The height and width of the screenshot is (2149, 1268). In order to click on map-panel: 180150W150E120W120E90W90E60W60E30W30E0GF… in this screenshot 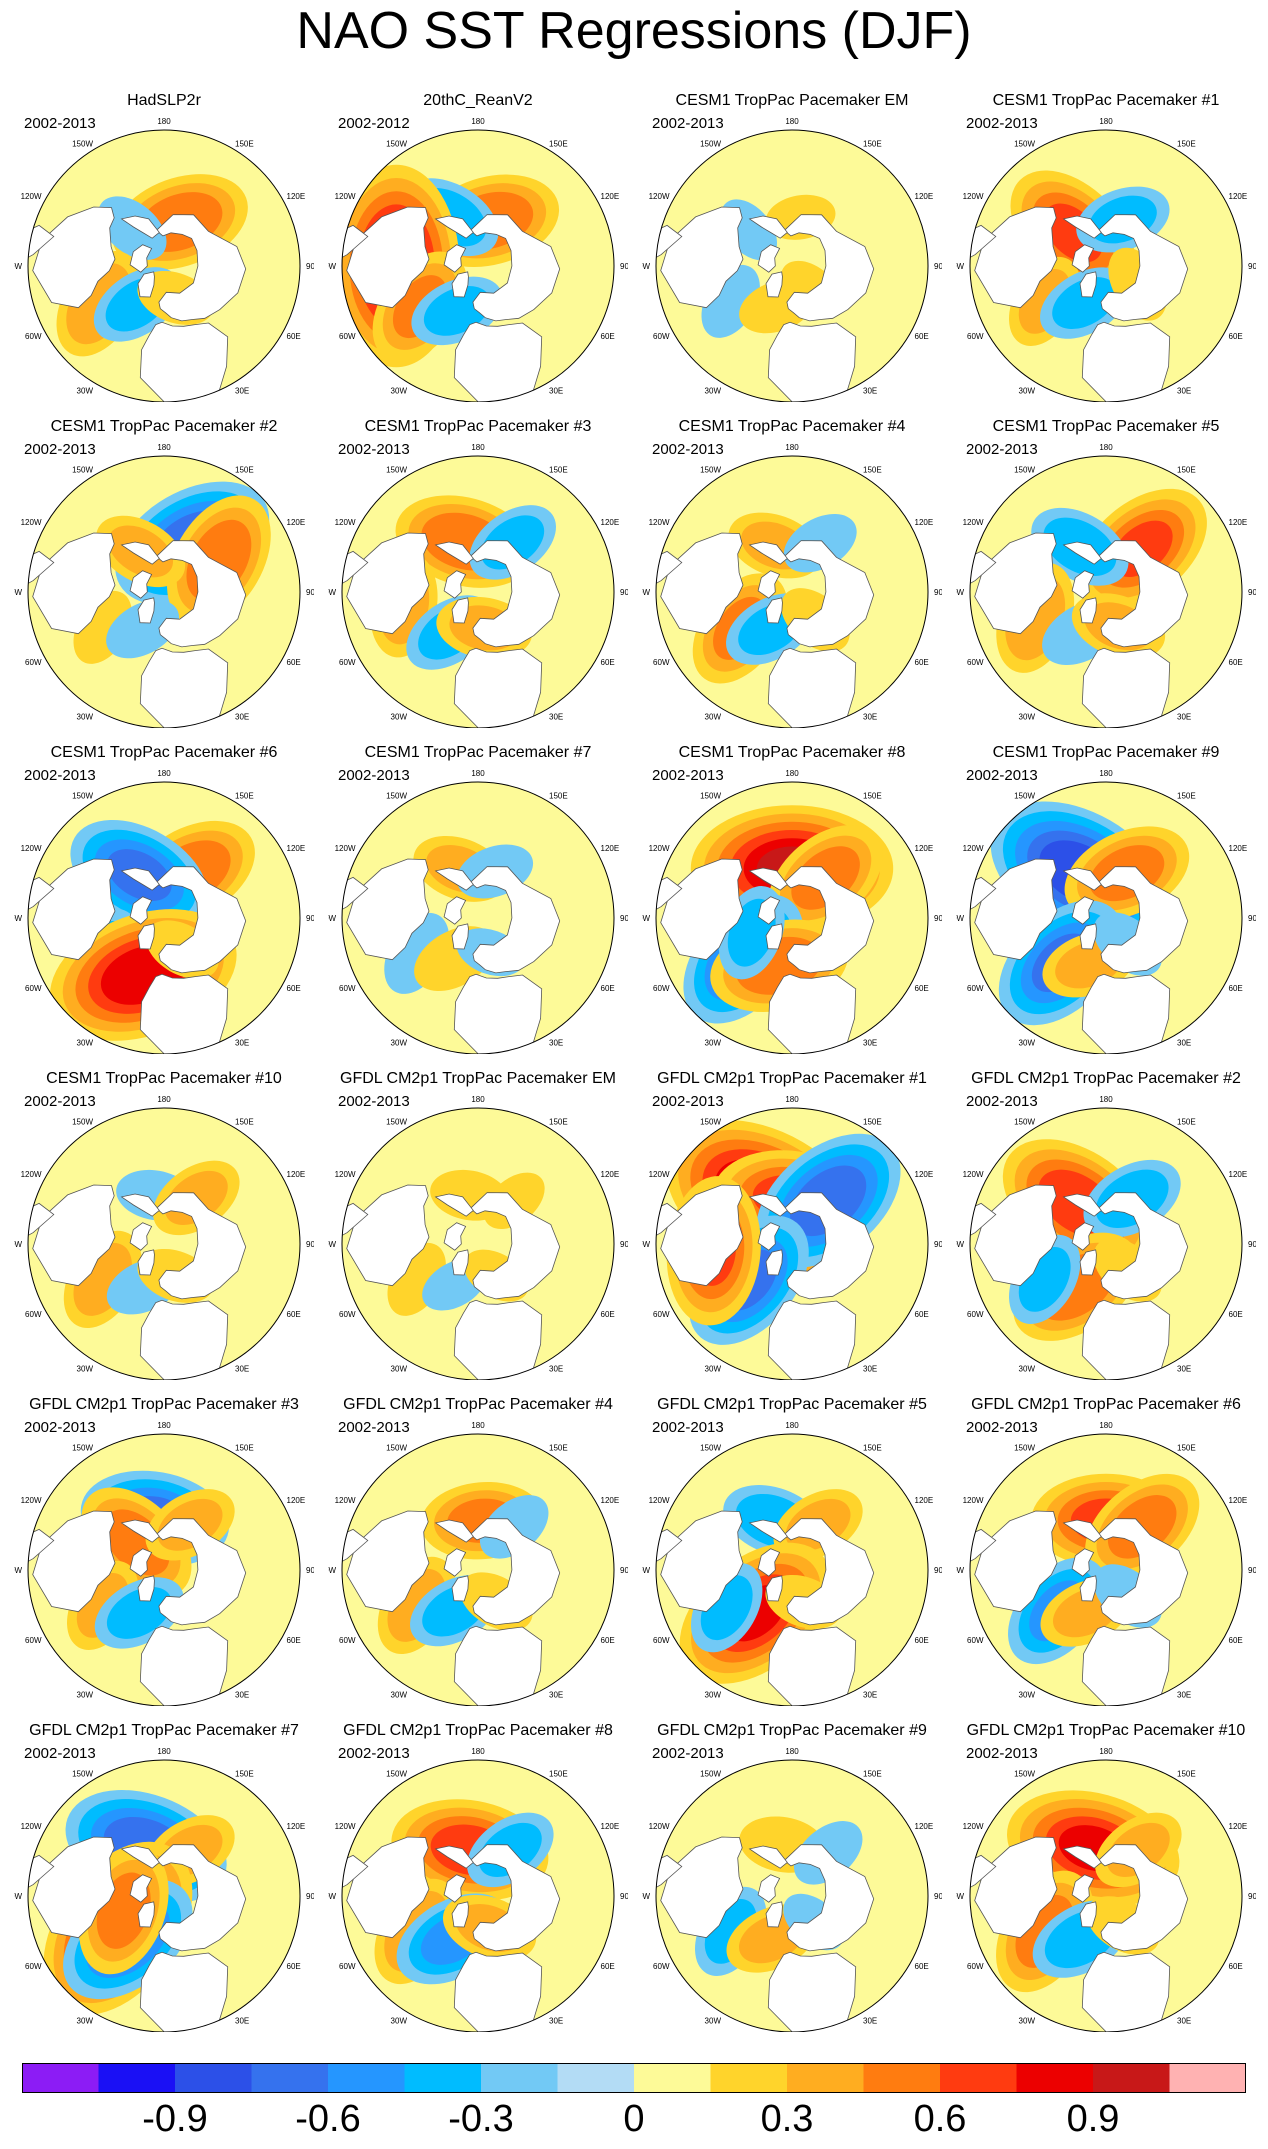, I will do `click(164, 1877)`.